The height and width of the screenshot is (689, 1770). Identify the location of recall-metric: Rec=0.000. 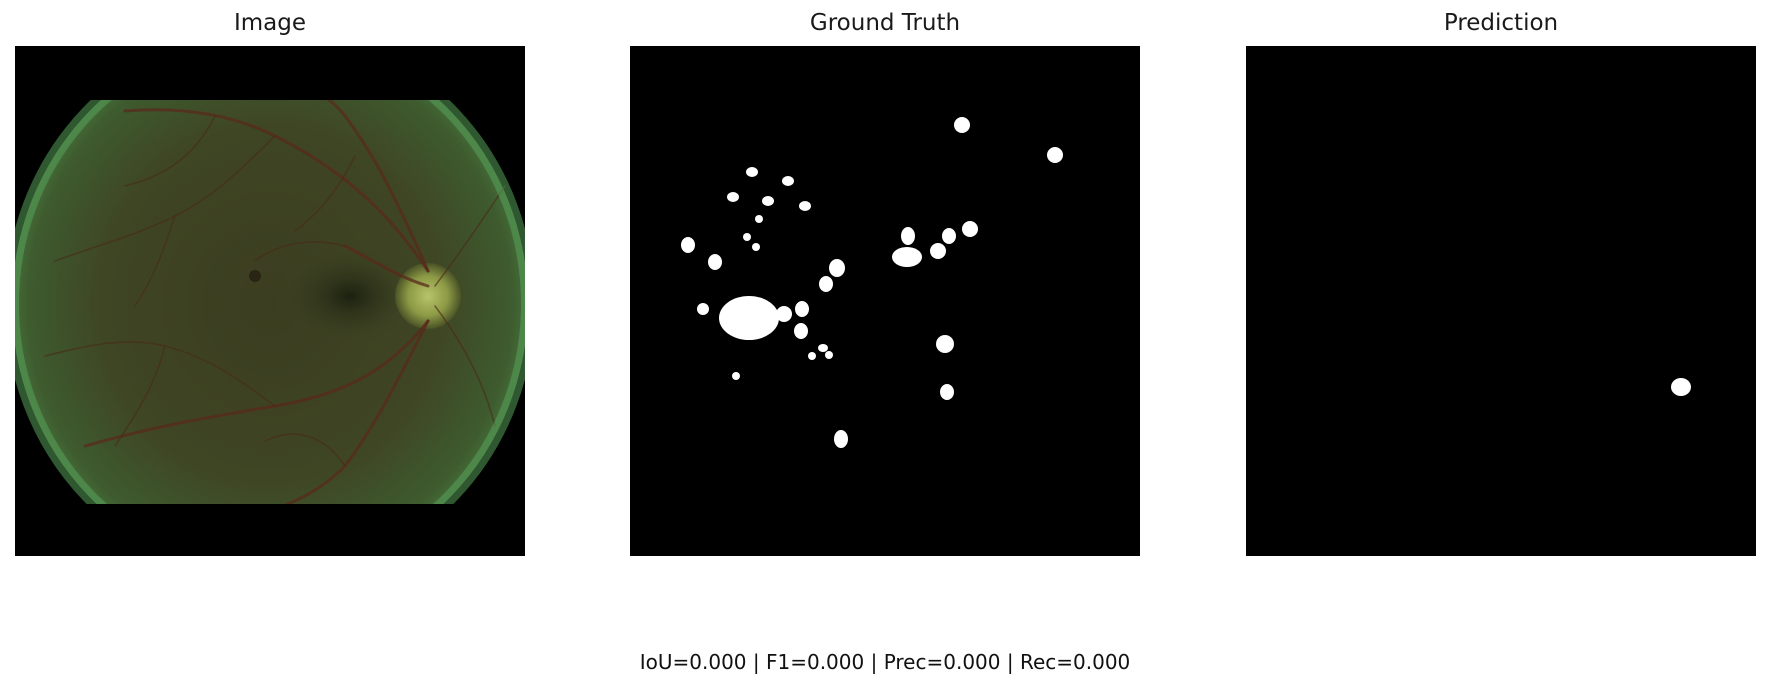
(1075, 662).